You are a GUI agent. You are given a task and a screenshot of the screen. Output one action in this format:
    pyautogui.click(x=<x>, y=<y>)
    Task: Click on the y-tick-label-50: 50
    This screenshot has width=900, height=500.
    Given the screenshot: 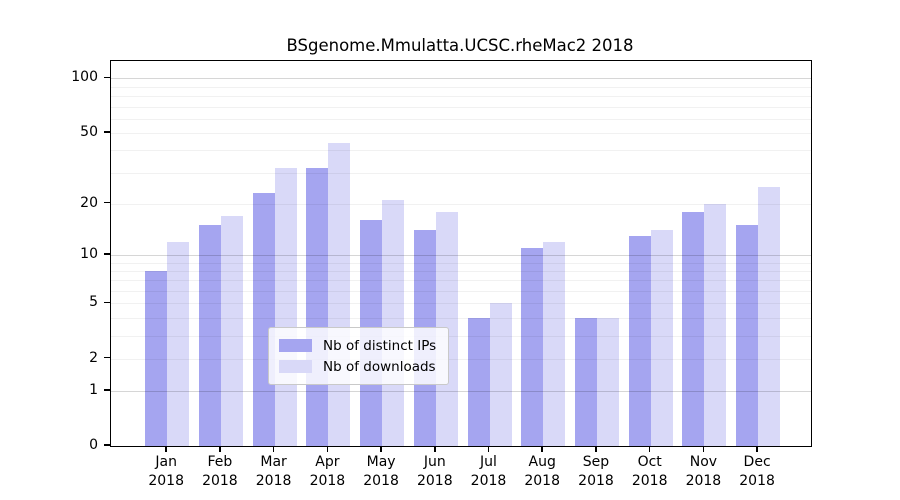 What is the action you would take?
    pyautogui.click(x=89, y=131)
    